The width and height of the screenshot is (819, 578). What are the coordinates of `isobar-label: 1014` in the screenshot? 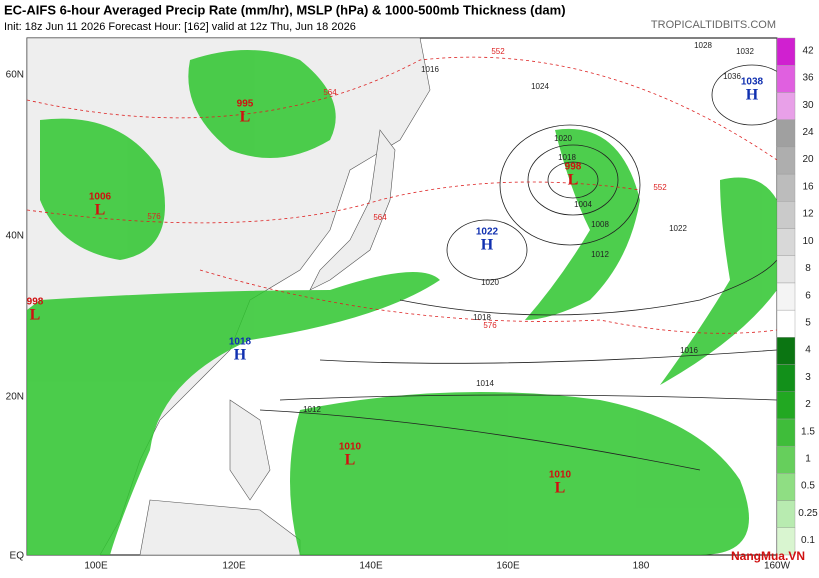 It's located at (485, 383).